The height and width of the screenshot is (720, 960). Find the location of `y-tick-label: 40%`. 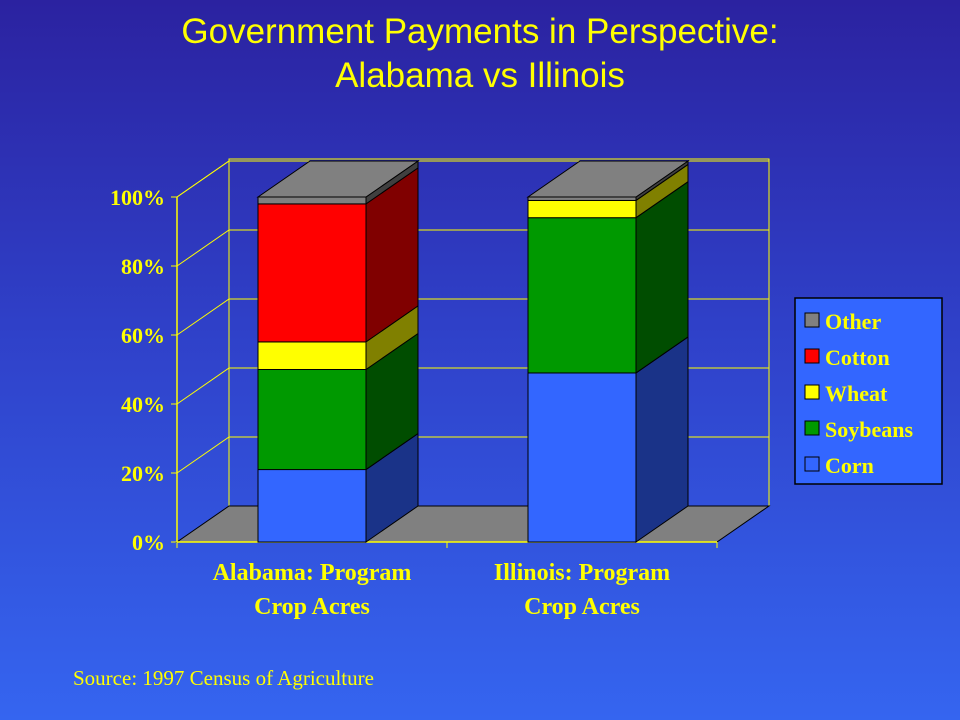

y-tick-label: 40% is located at coordinates (143, 404).